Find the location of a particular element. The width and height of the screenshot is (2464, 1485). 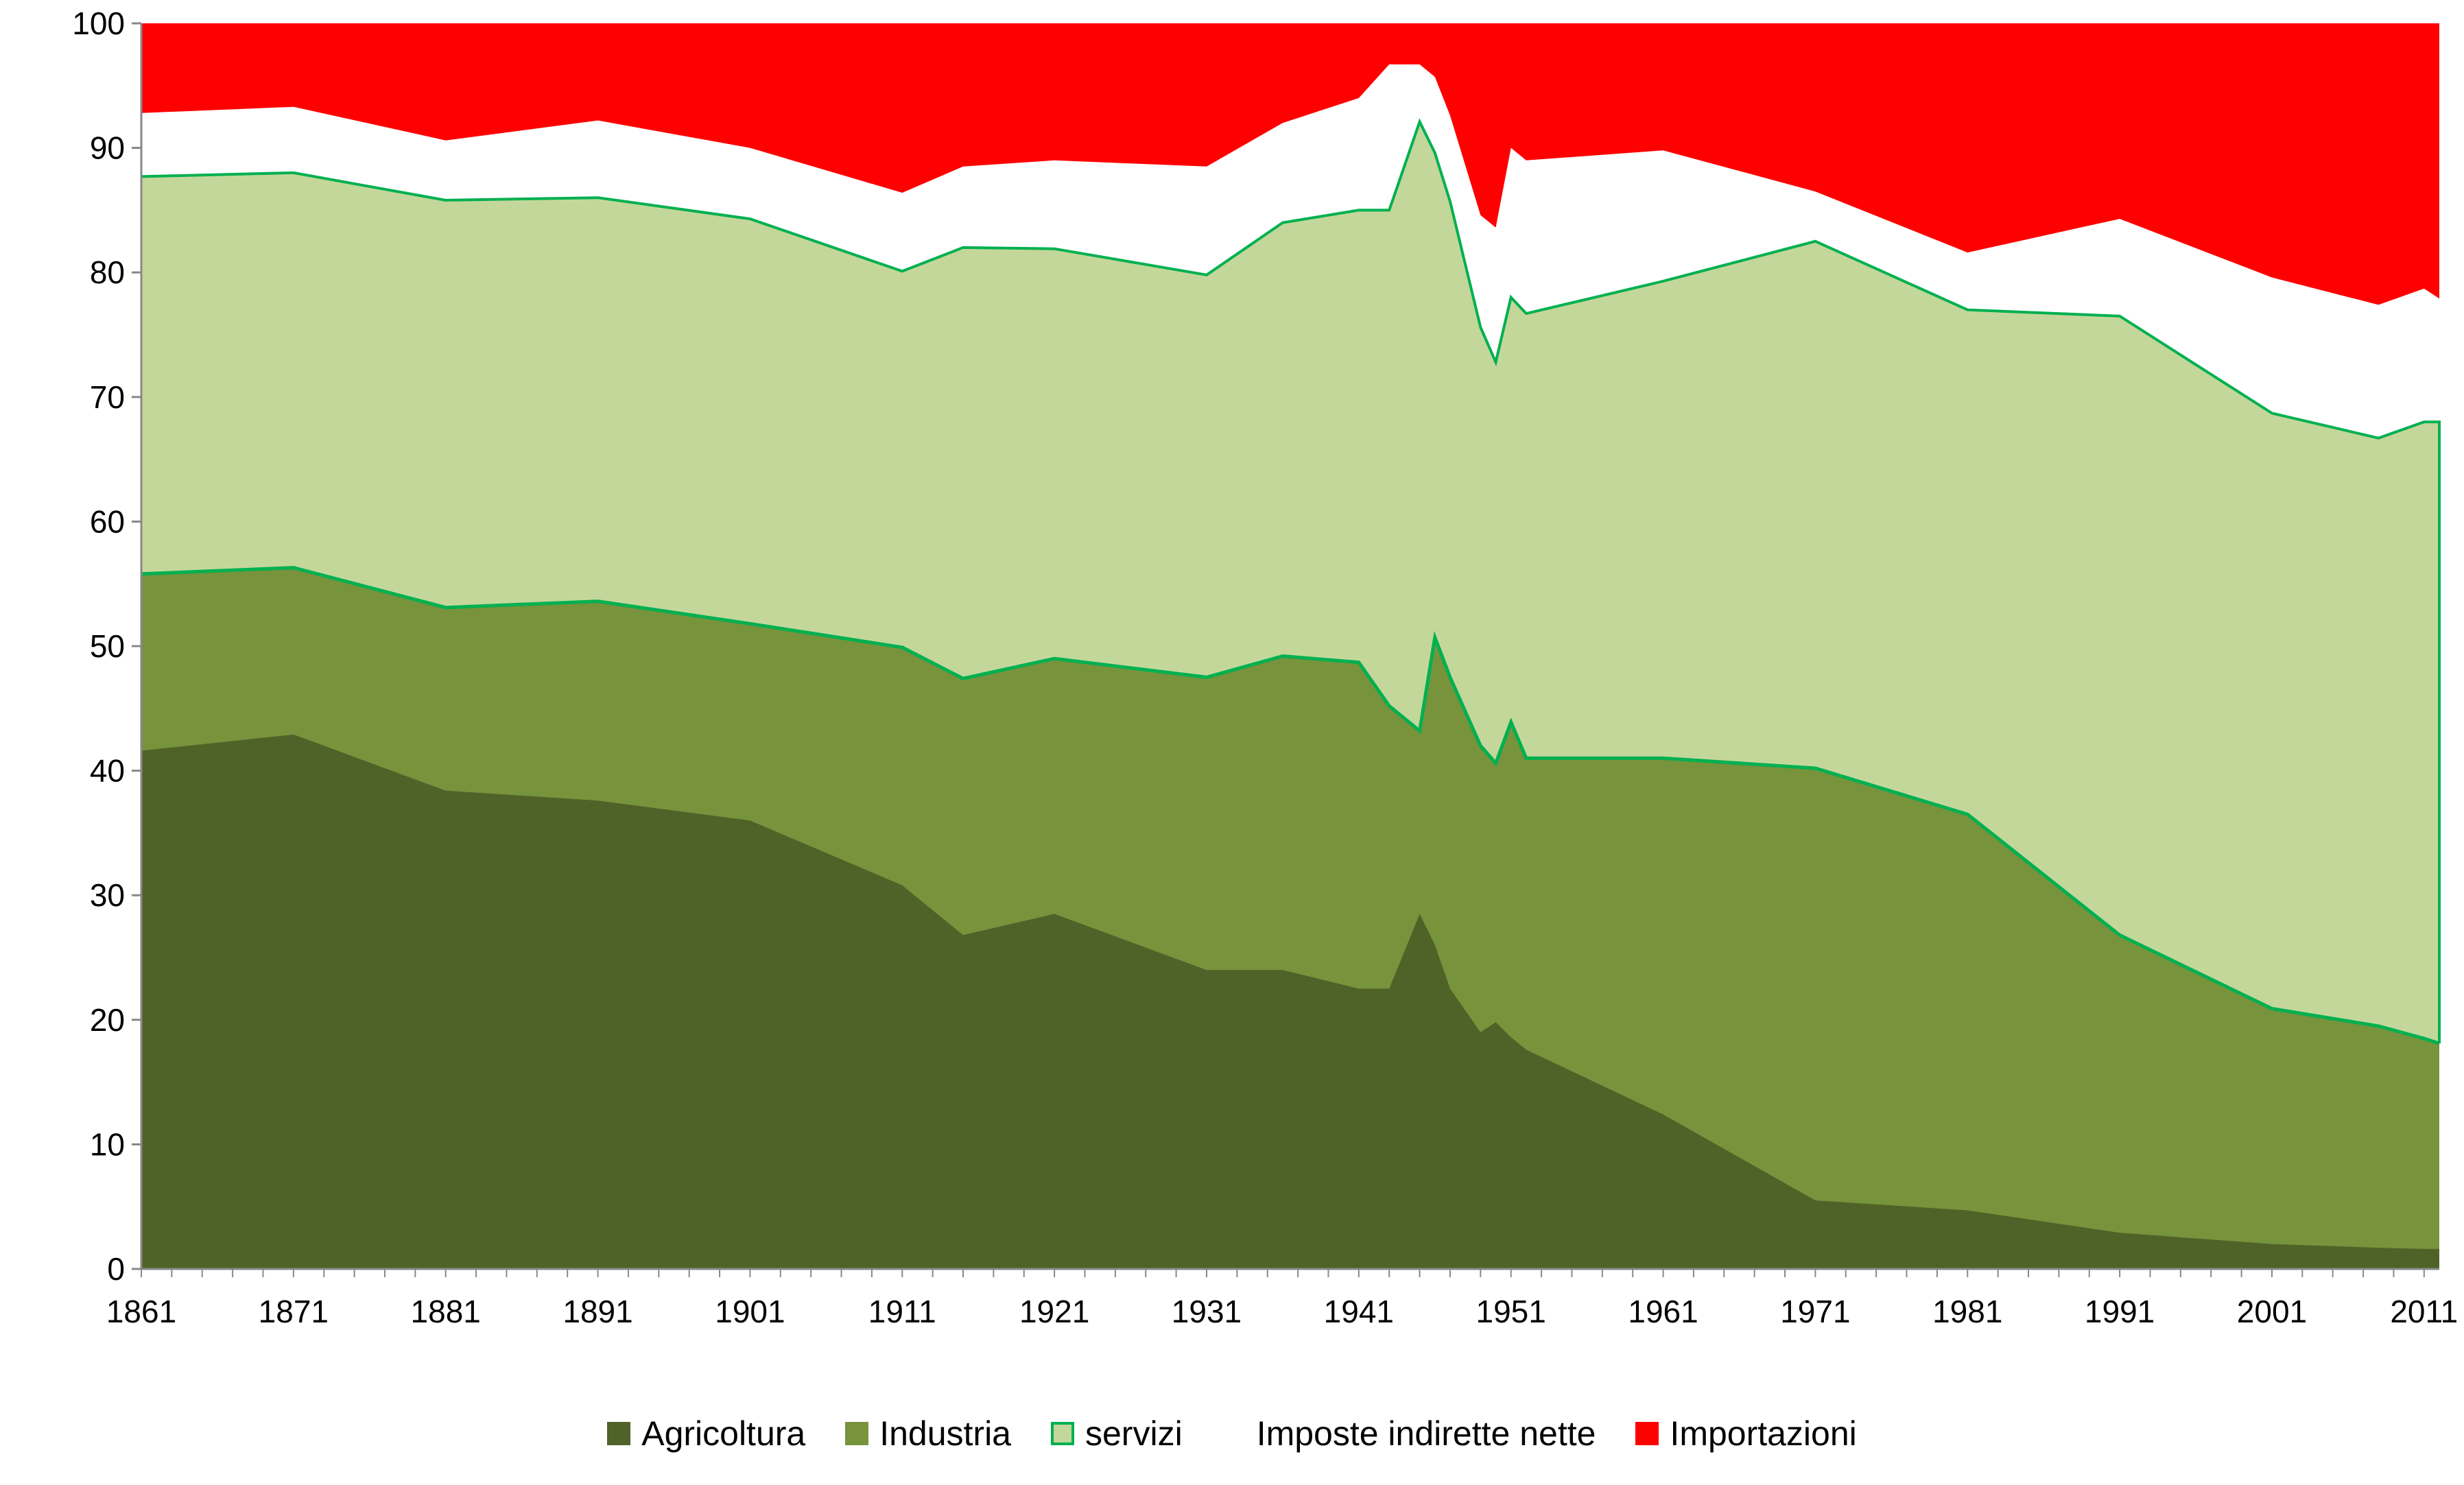

legend-swatch-importazioni is located at coordinates (1647, 1433).